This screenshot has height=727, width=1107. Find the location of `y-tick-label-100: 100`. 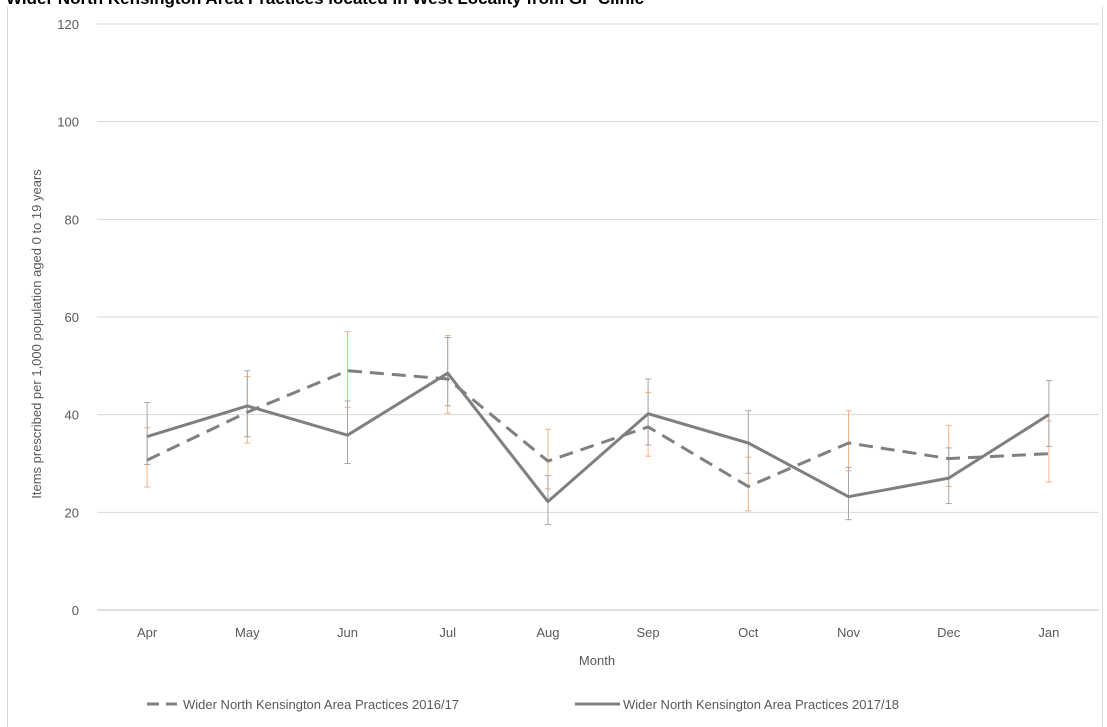

y-tick-label-100: 100 is located at coordinates (68, 122).